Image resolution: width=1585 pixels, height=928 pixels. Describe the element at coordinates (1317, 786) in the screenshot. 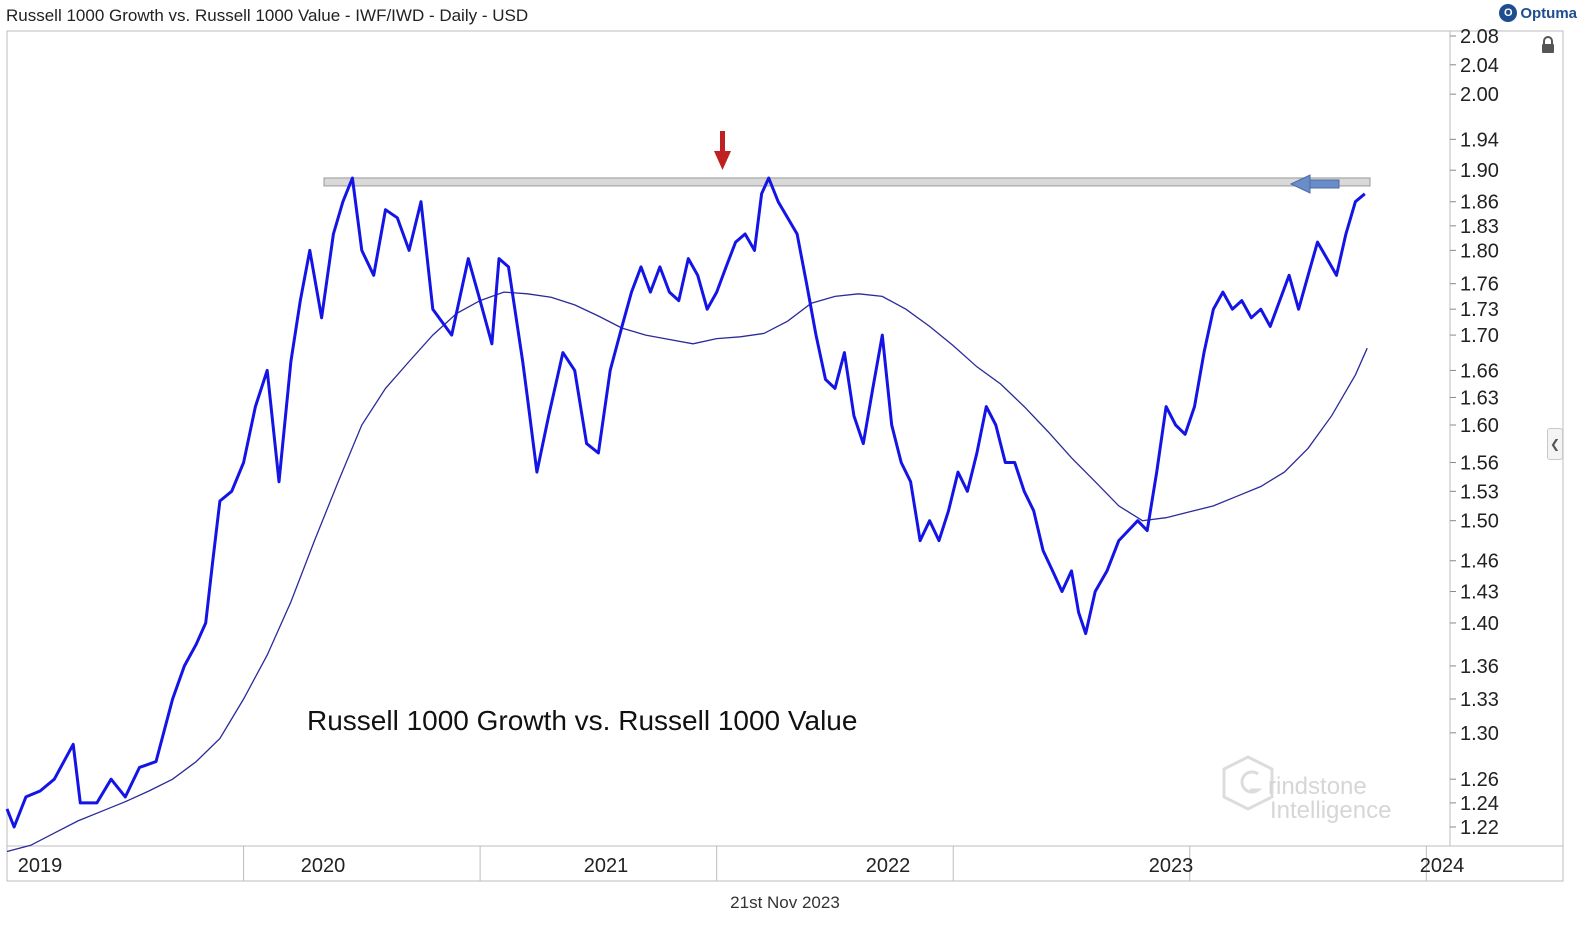

I see `watermark-line1: rindstone` at that location.